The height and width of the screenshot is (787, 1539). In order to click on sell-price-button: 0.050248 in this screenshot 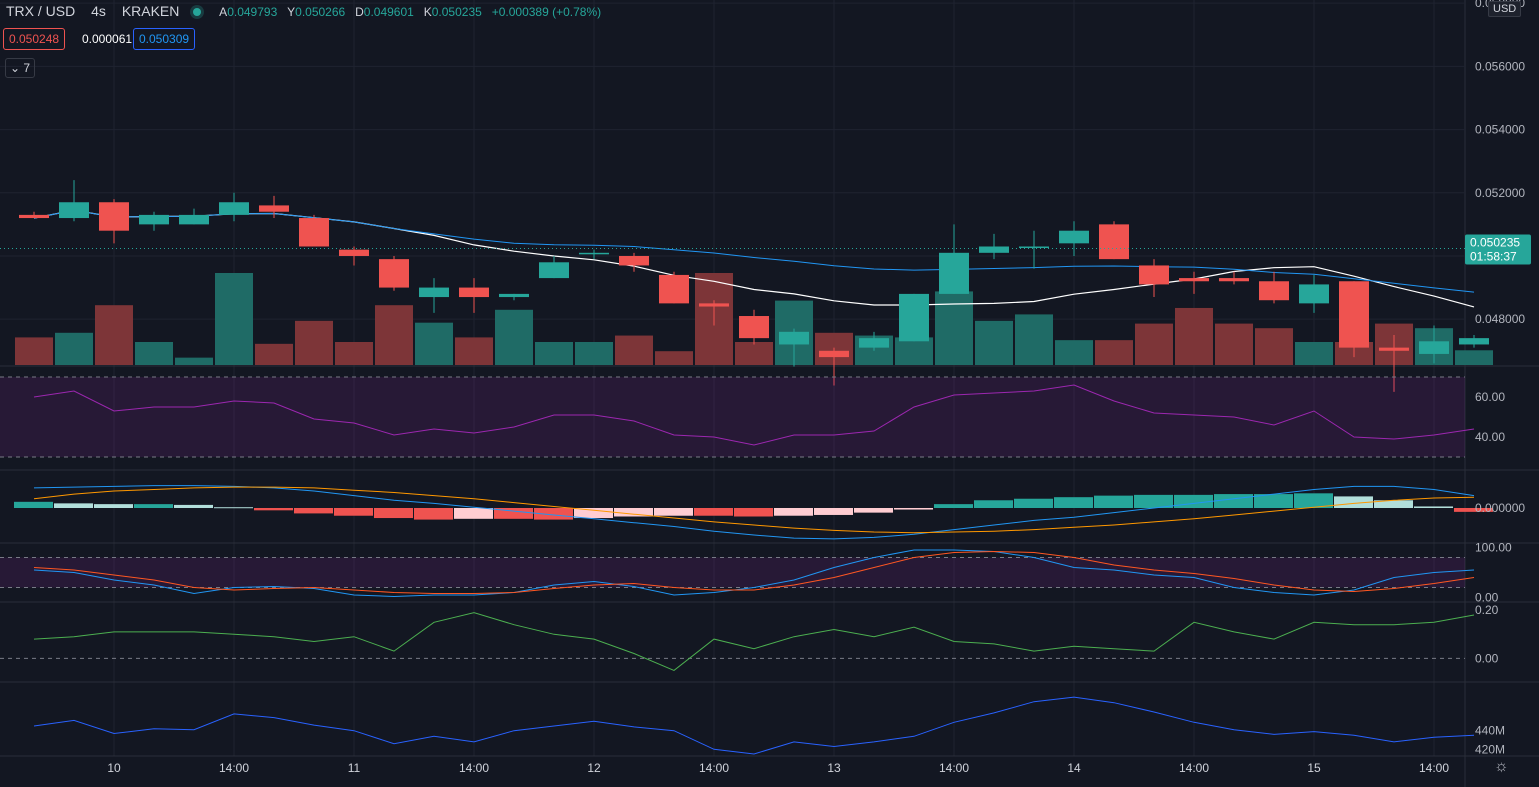, I will do `click(34, 39)`.